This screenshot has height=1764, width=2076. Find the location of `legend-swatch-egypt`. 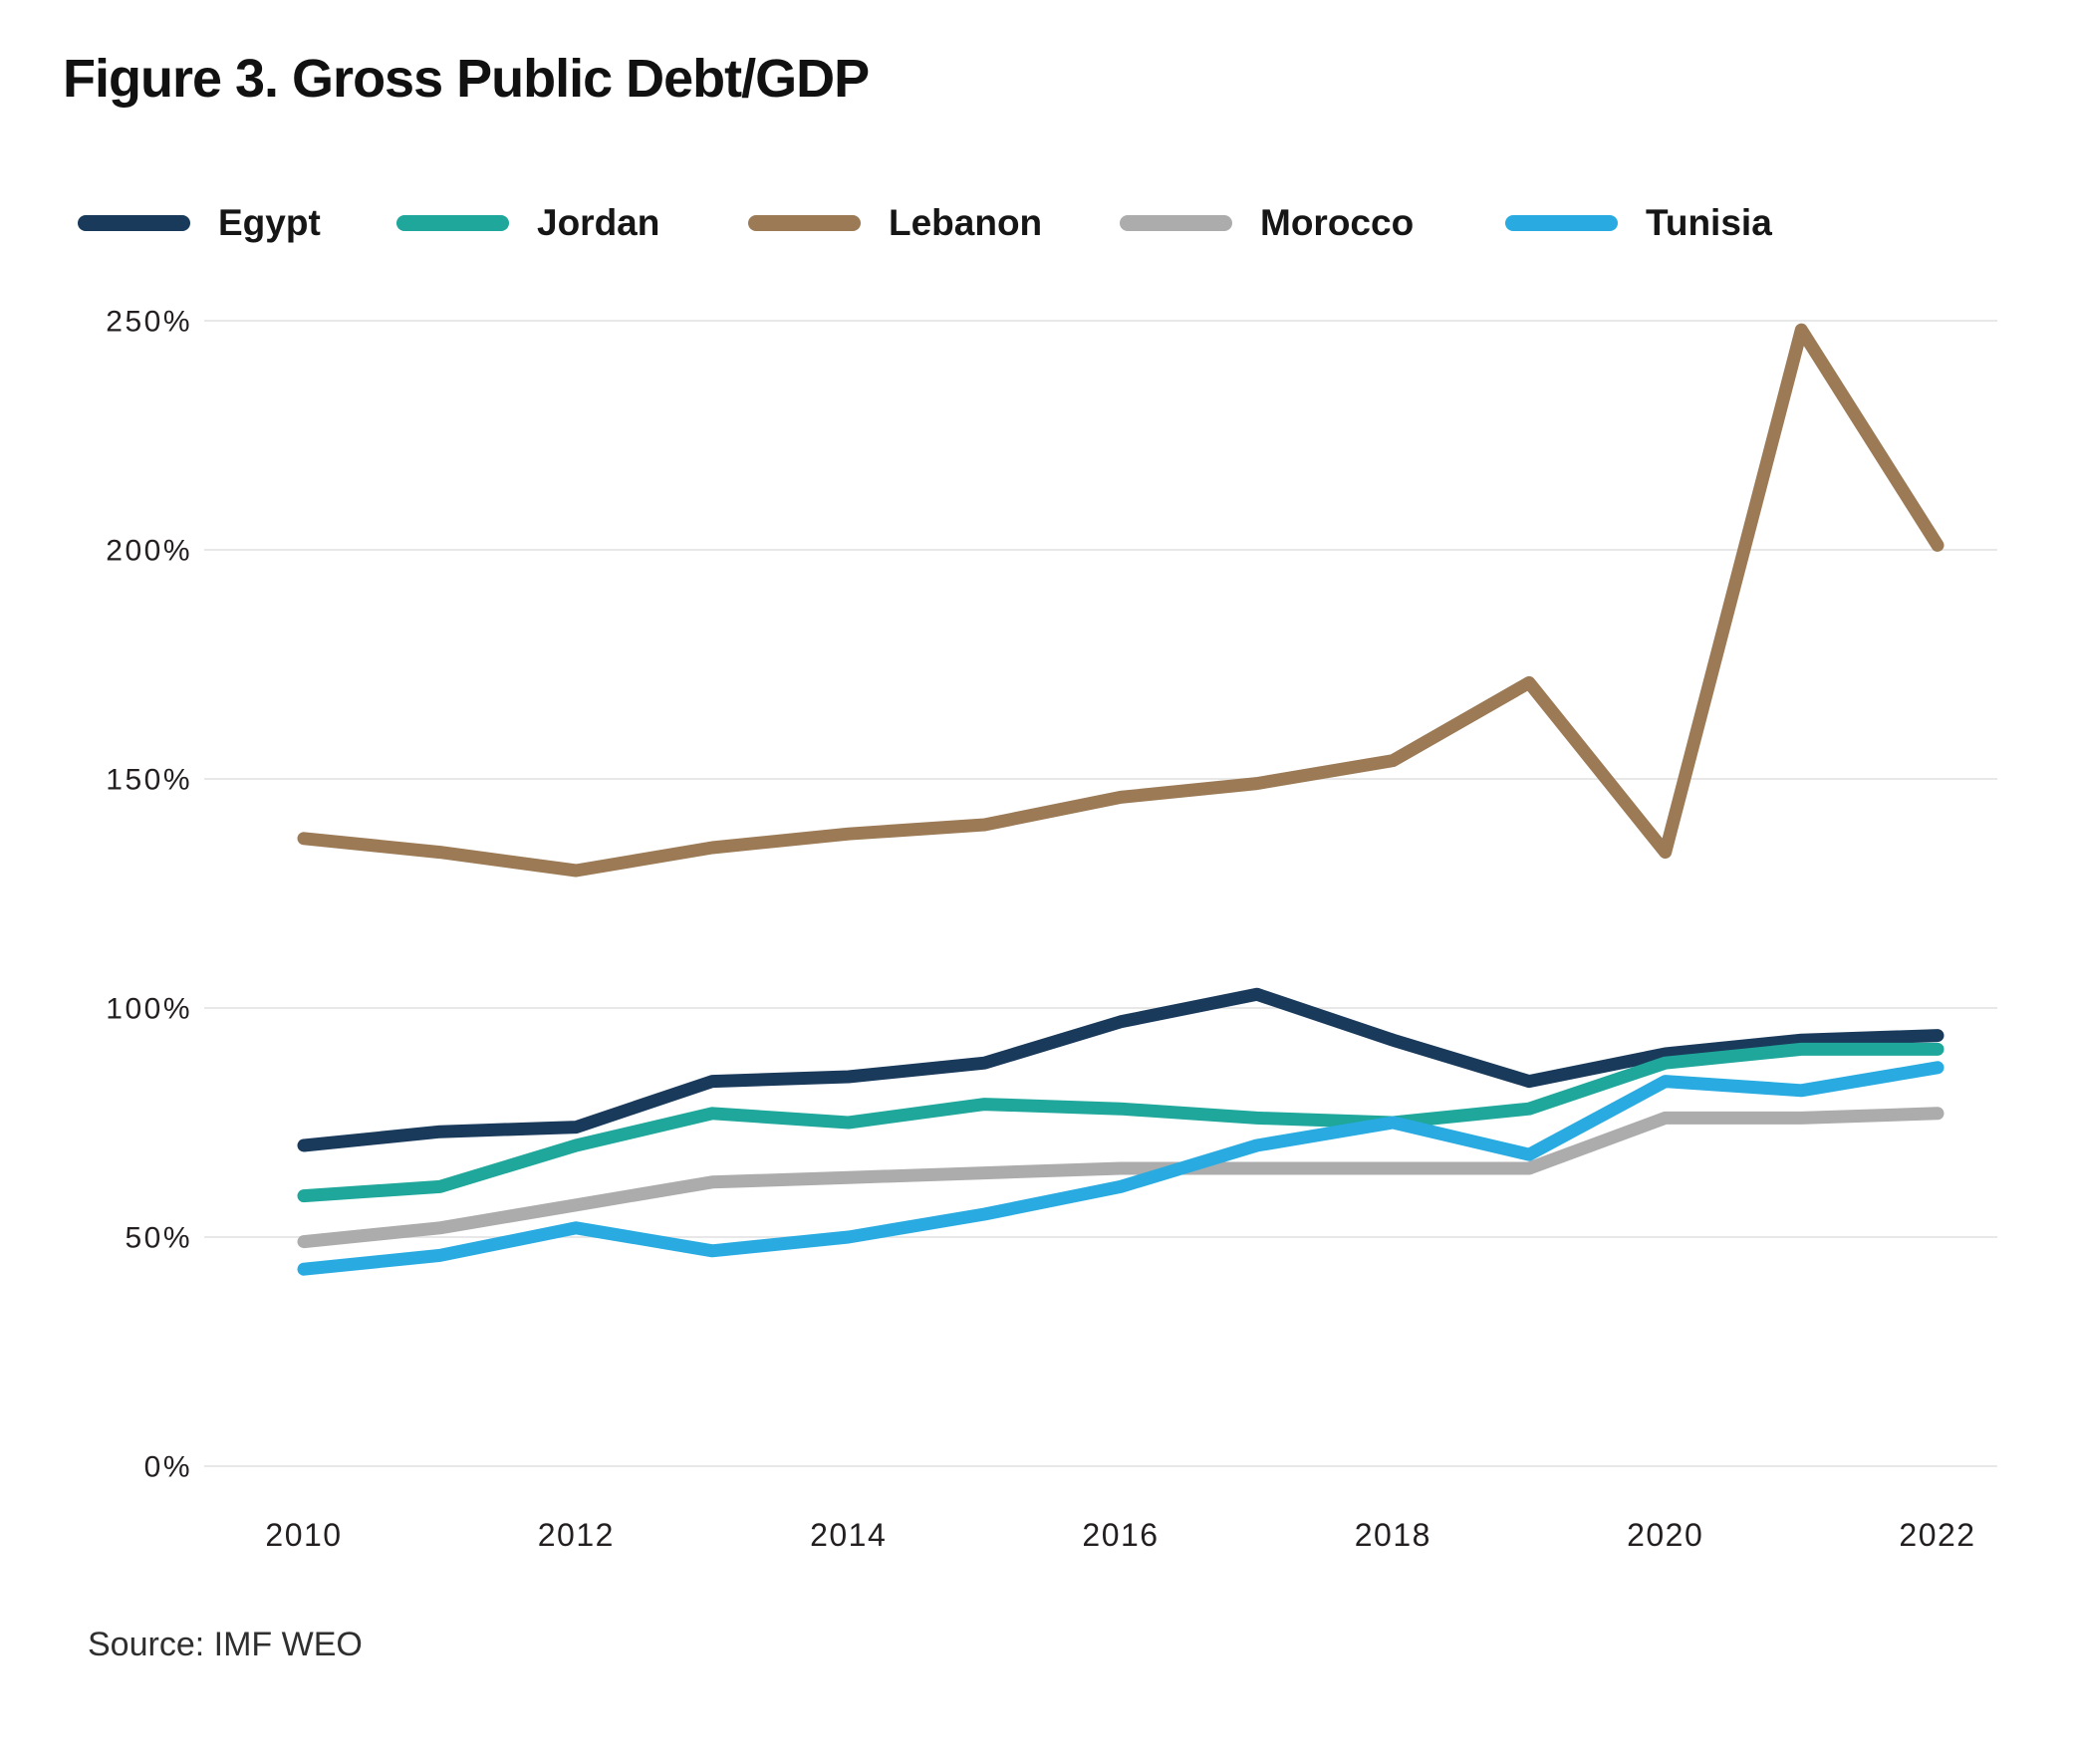

legend-swatch-egypt is located at coordinates (134, 223).